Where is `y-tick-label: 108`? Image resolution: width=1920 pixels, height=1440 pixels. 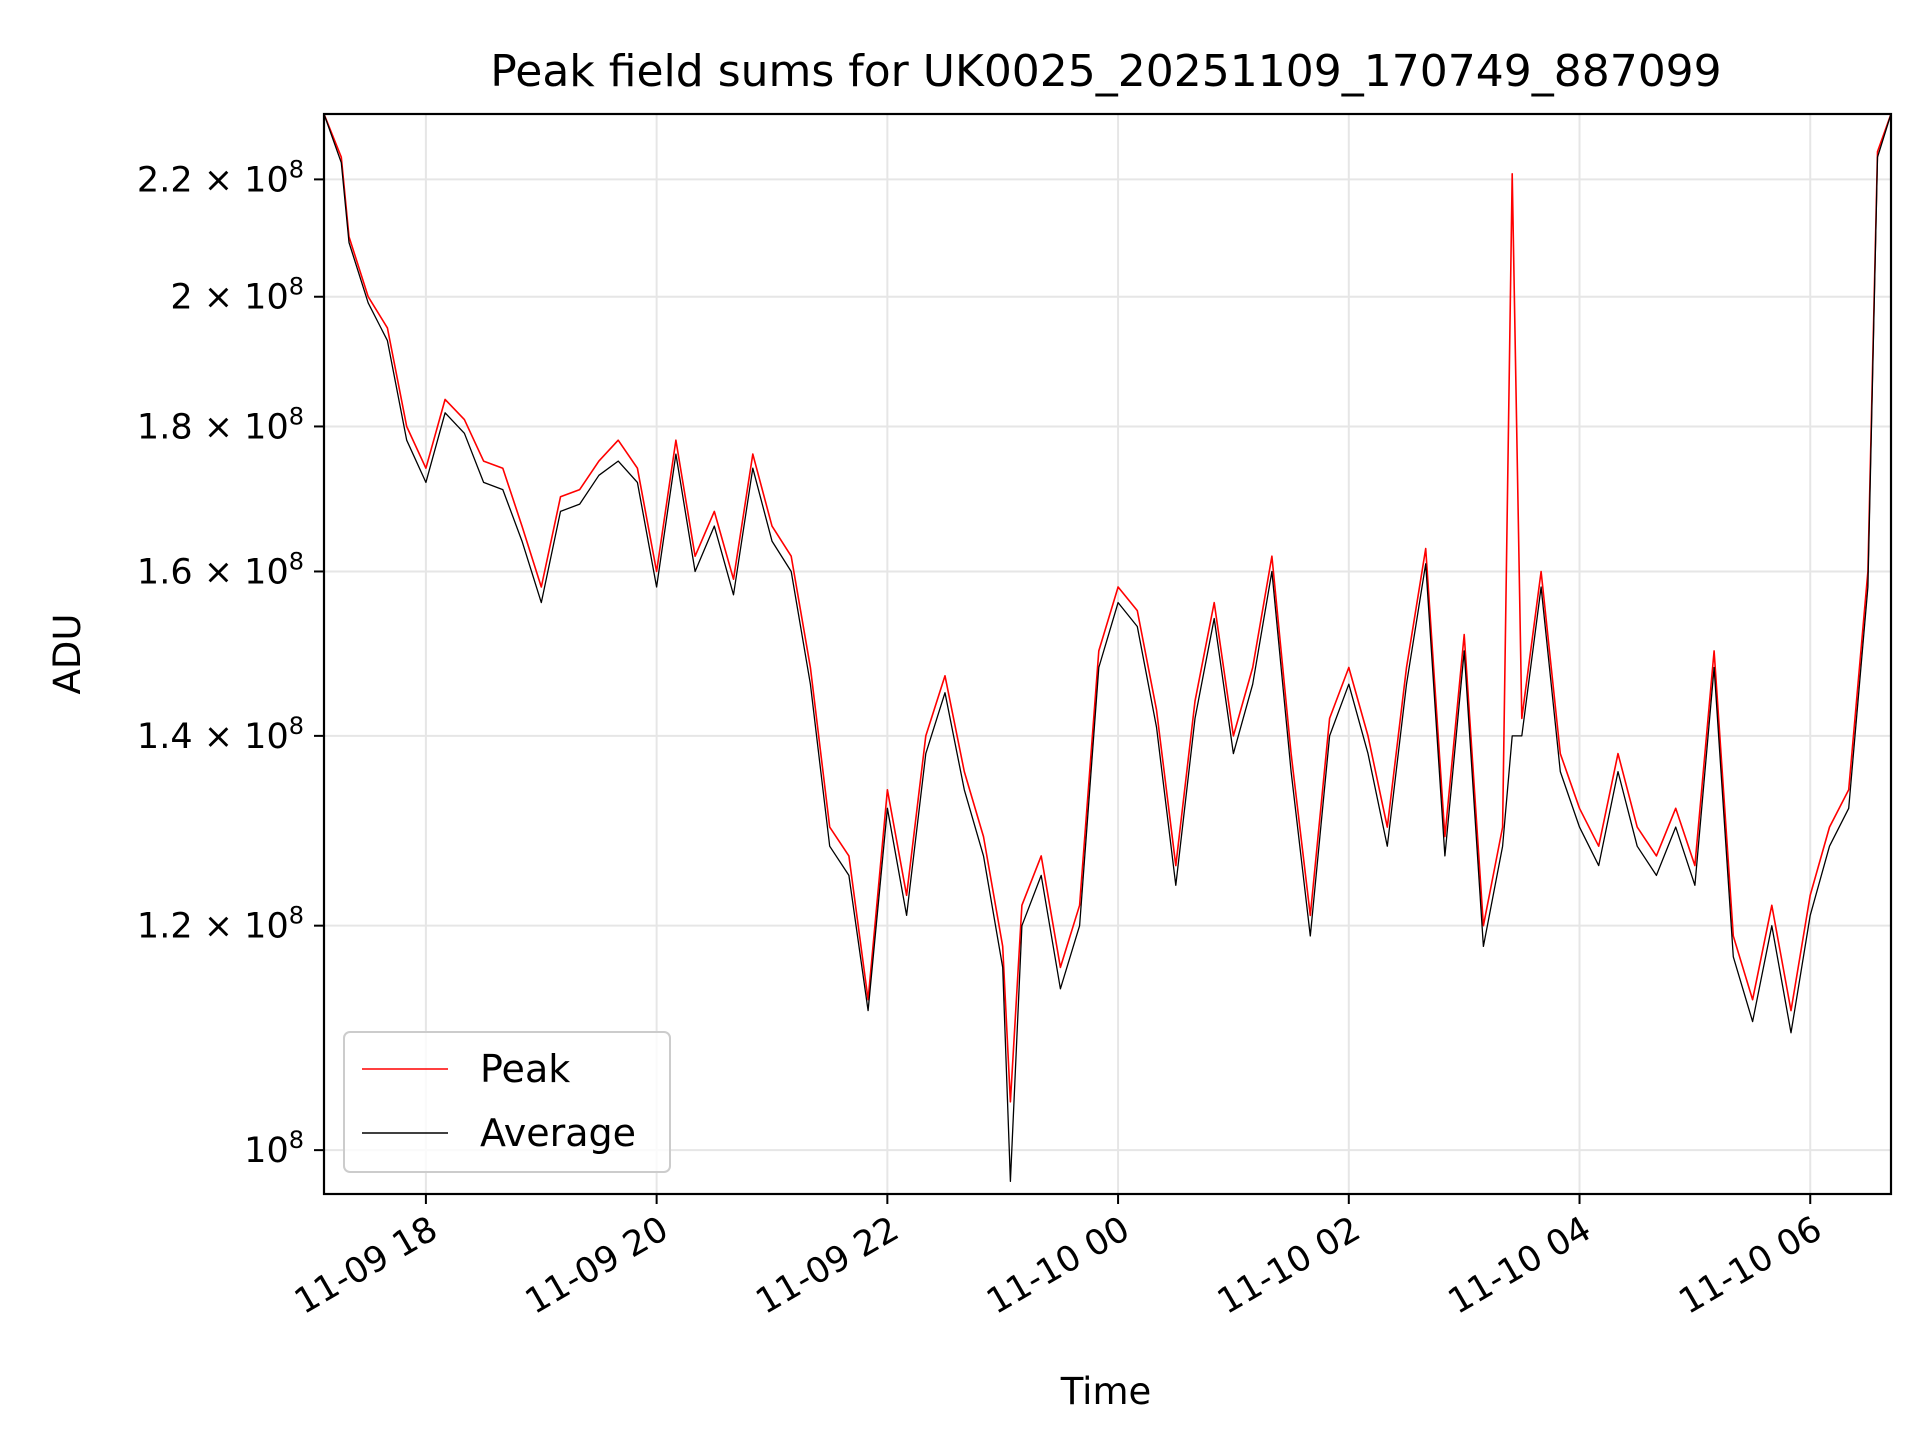 y-tick-label: 108 is located at coordinates (274, 1148).